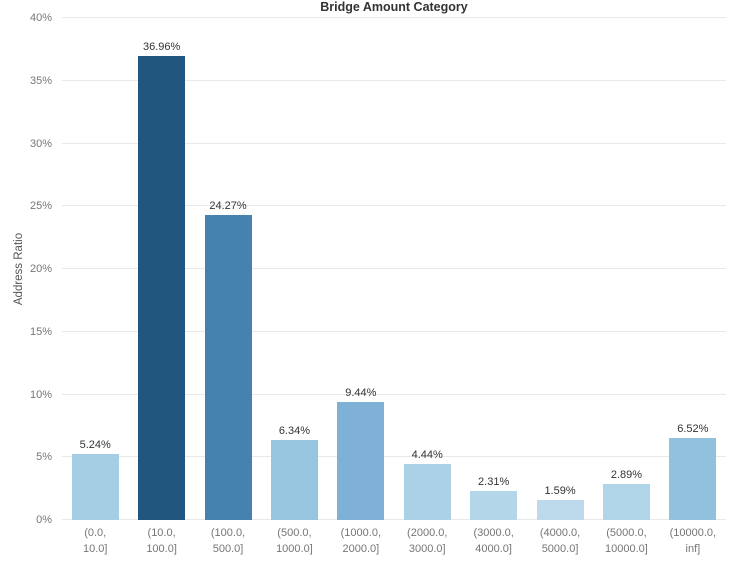 This screenshot has width=732, height=576. What do you see at coordinates (294, 431) in the screenshot?
I see `bar-value-label: 6.34%` at bounding box center [294, 431].